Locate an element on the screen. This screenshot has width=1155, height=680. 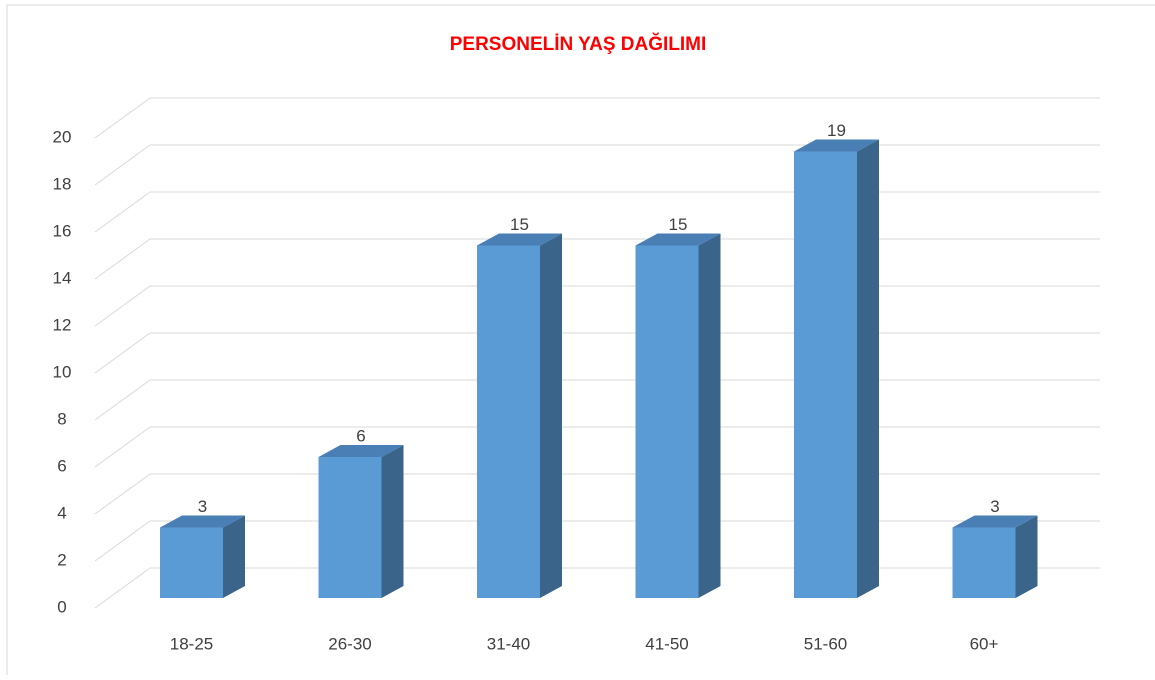
y-tick-label: 12 is located at coordinates (62, 324).